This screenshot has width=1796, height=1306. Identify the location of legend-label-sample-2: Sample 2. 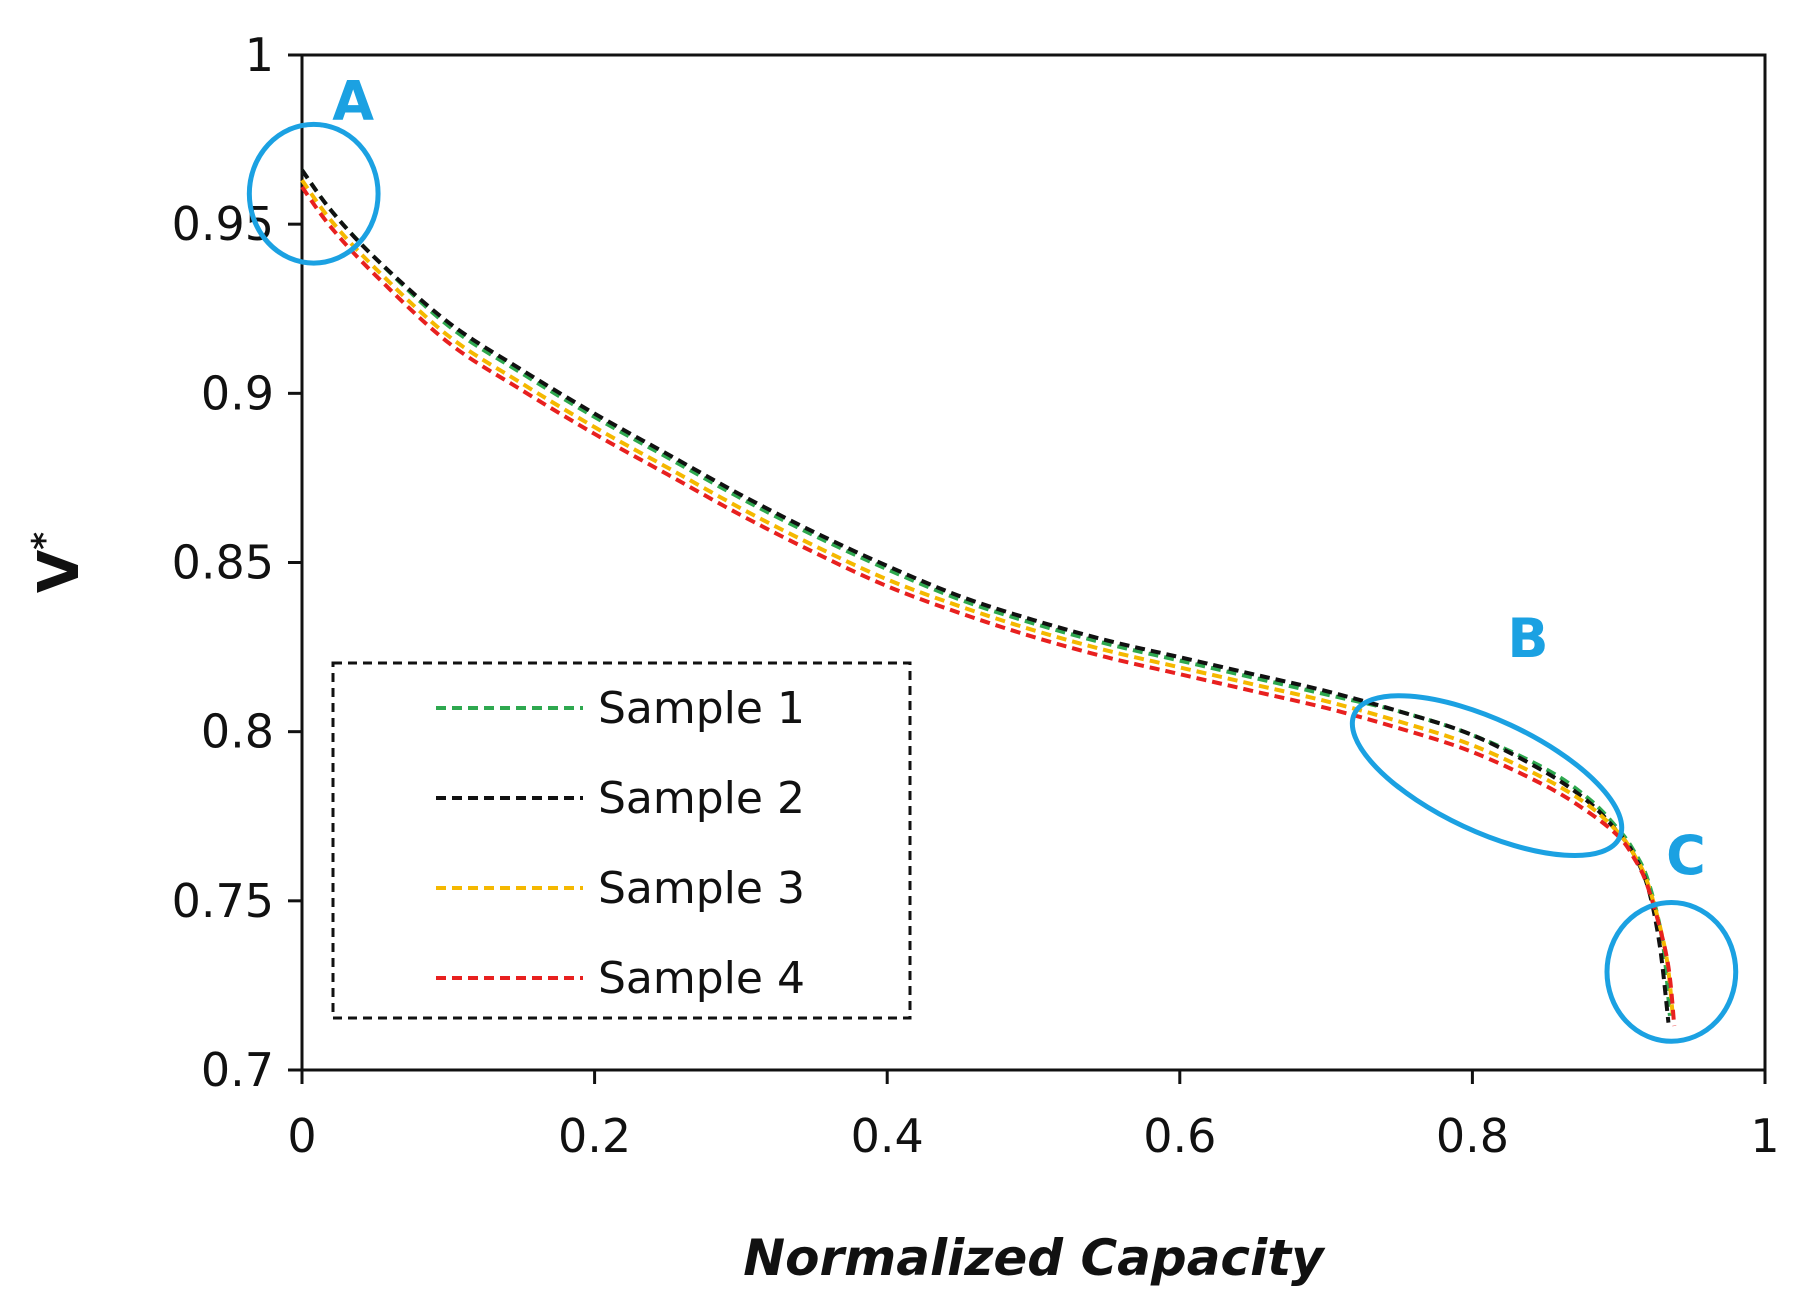
(701, 798).